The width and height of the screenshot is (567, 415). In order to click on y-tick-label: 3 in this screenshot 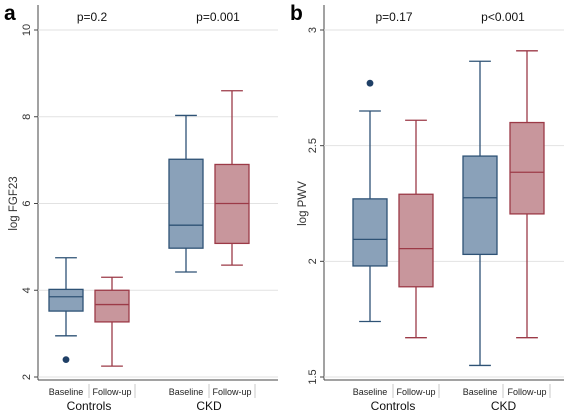, I will do `click(313, 30)`.